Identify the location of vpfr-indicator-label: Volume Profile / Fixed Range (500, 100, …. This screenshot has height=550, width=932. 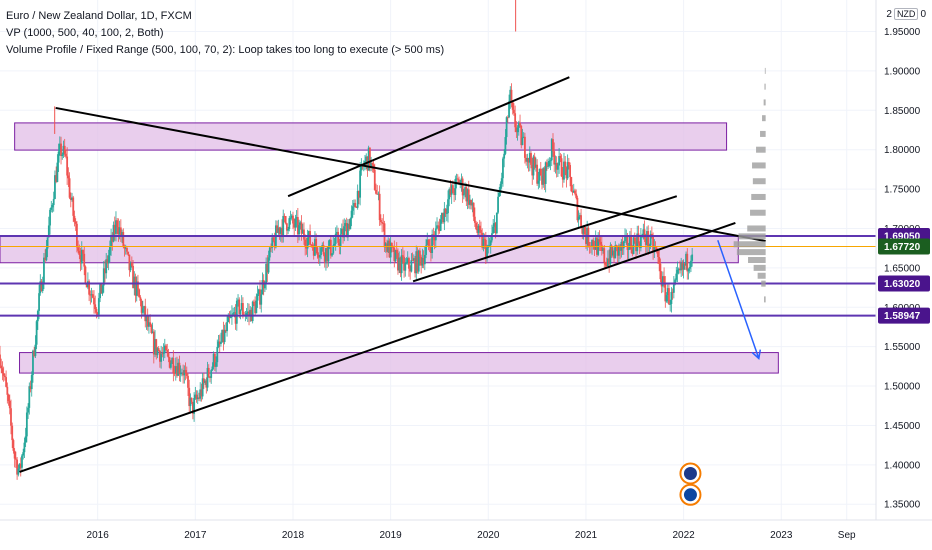
(225, 50).